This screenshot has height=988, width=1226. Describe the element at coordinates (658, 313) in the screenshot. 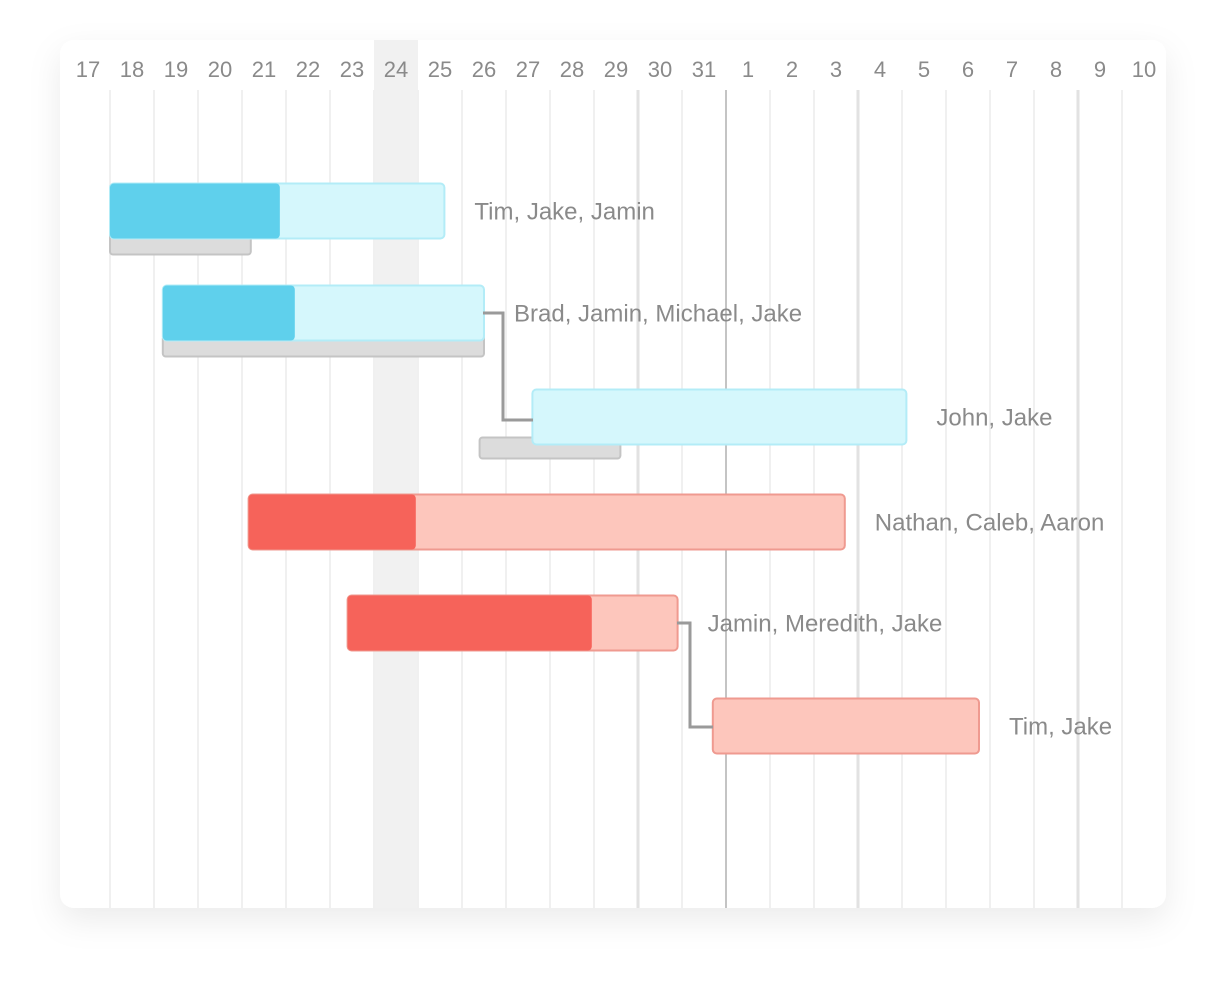

I see `task-label: Brad, Jamin, Michael, Jake` at that location.